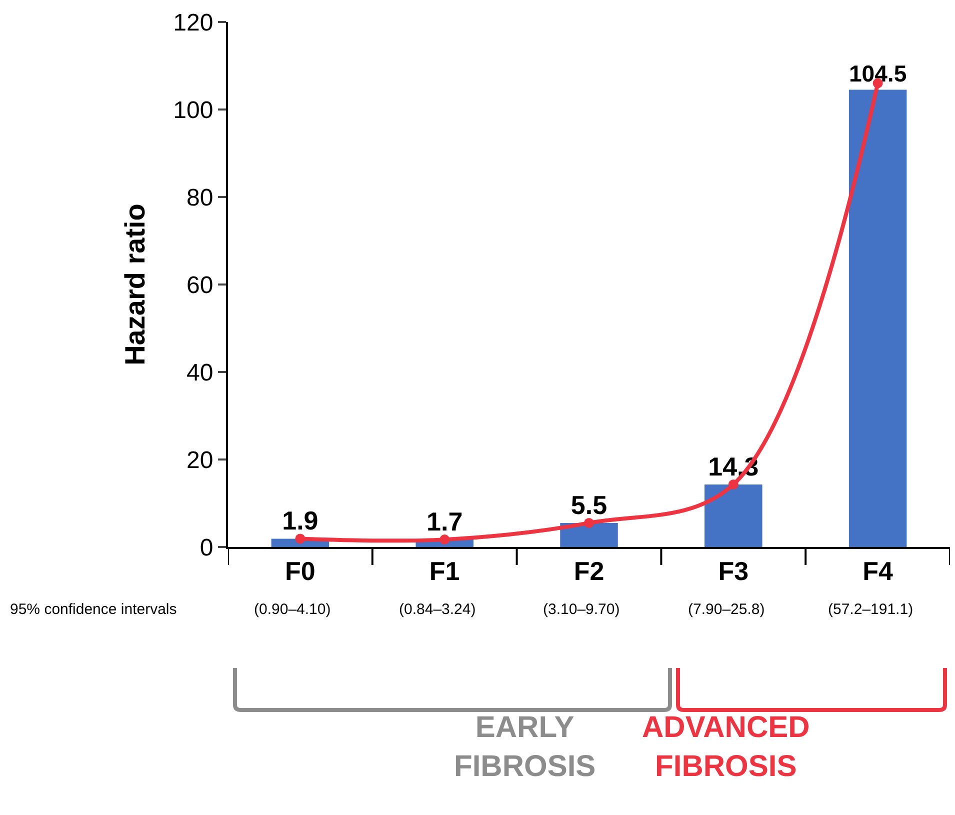  I want to click on y-tick-label: 60, so click(200, 285).